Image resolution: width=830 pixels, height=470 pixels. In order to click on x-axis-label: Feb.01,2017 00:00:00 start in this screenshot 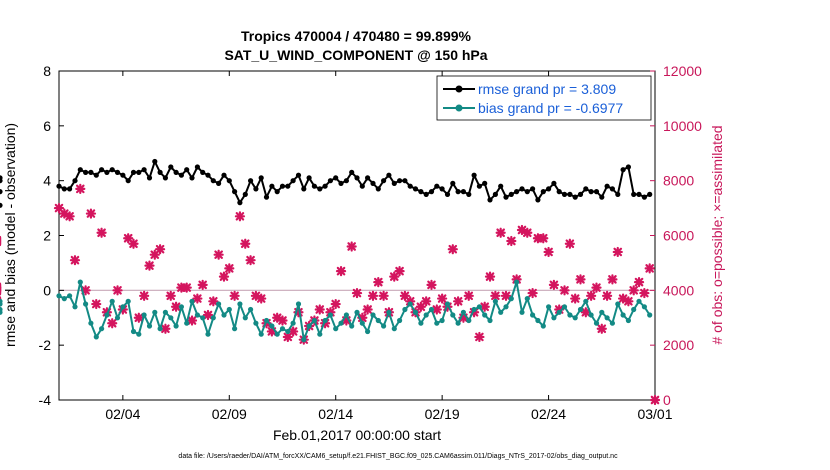, I will do `click(357, 435)`.